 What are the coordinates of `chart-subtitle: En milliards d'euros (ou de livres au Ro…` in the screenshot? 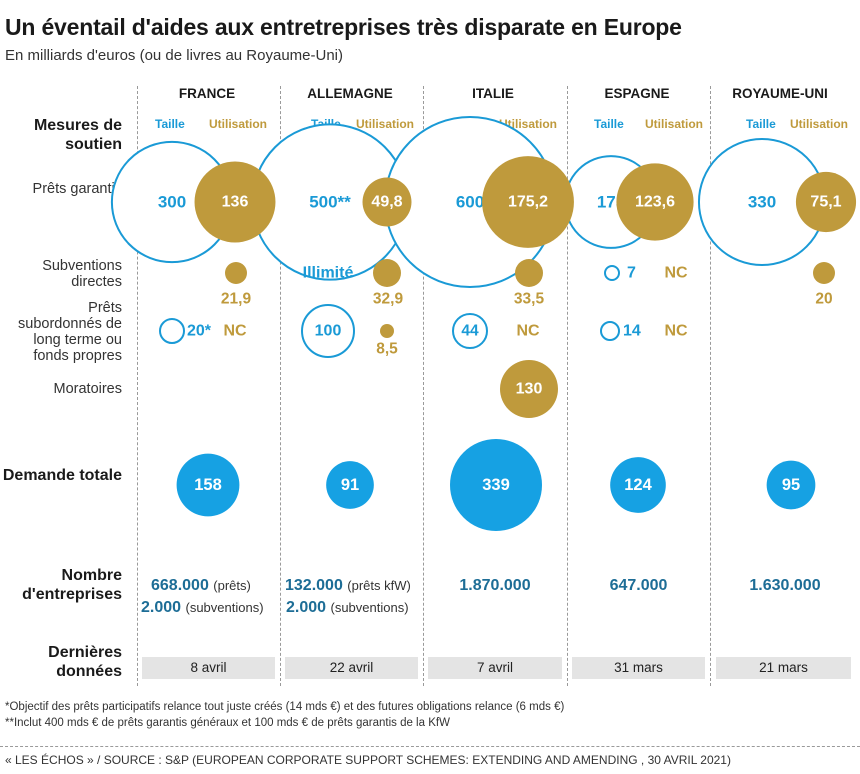 It's located at (174, 55).